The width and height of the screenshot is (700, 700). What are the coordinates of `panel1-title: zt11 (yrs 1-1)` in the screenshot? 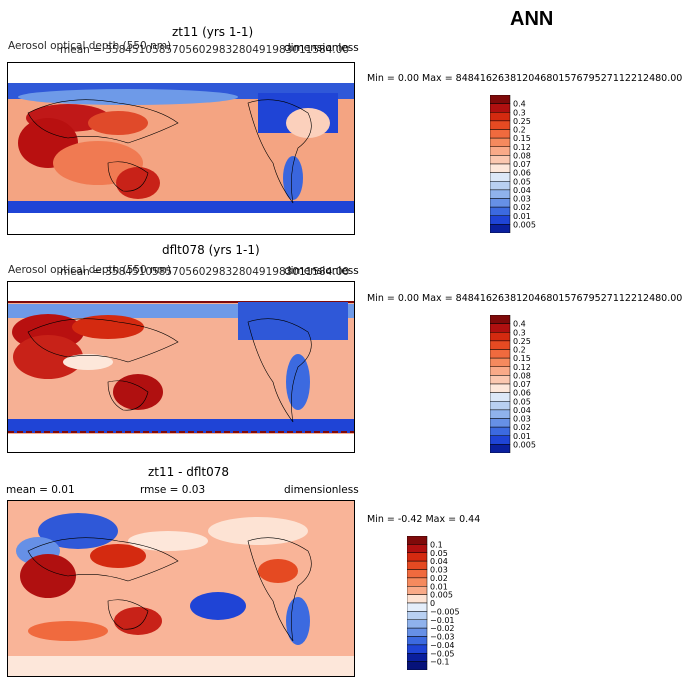 It's located at (213, 32).